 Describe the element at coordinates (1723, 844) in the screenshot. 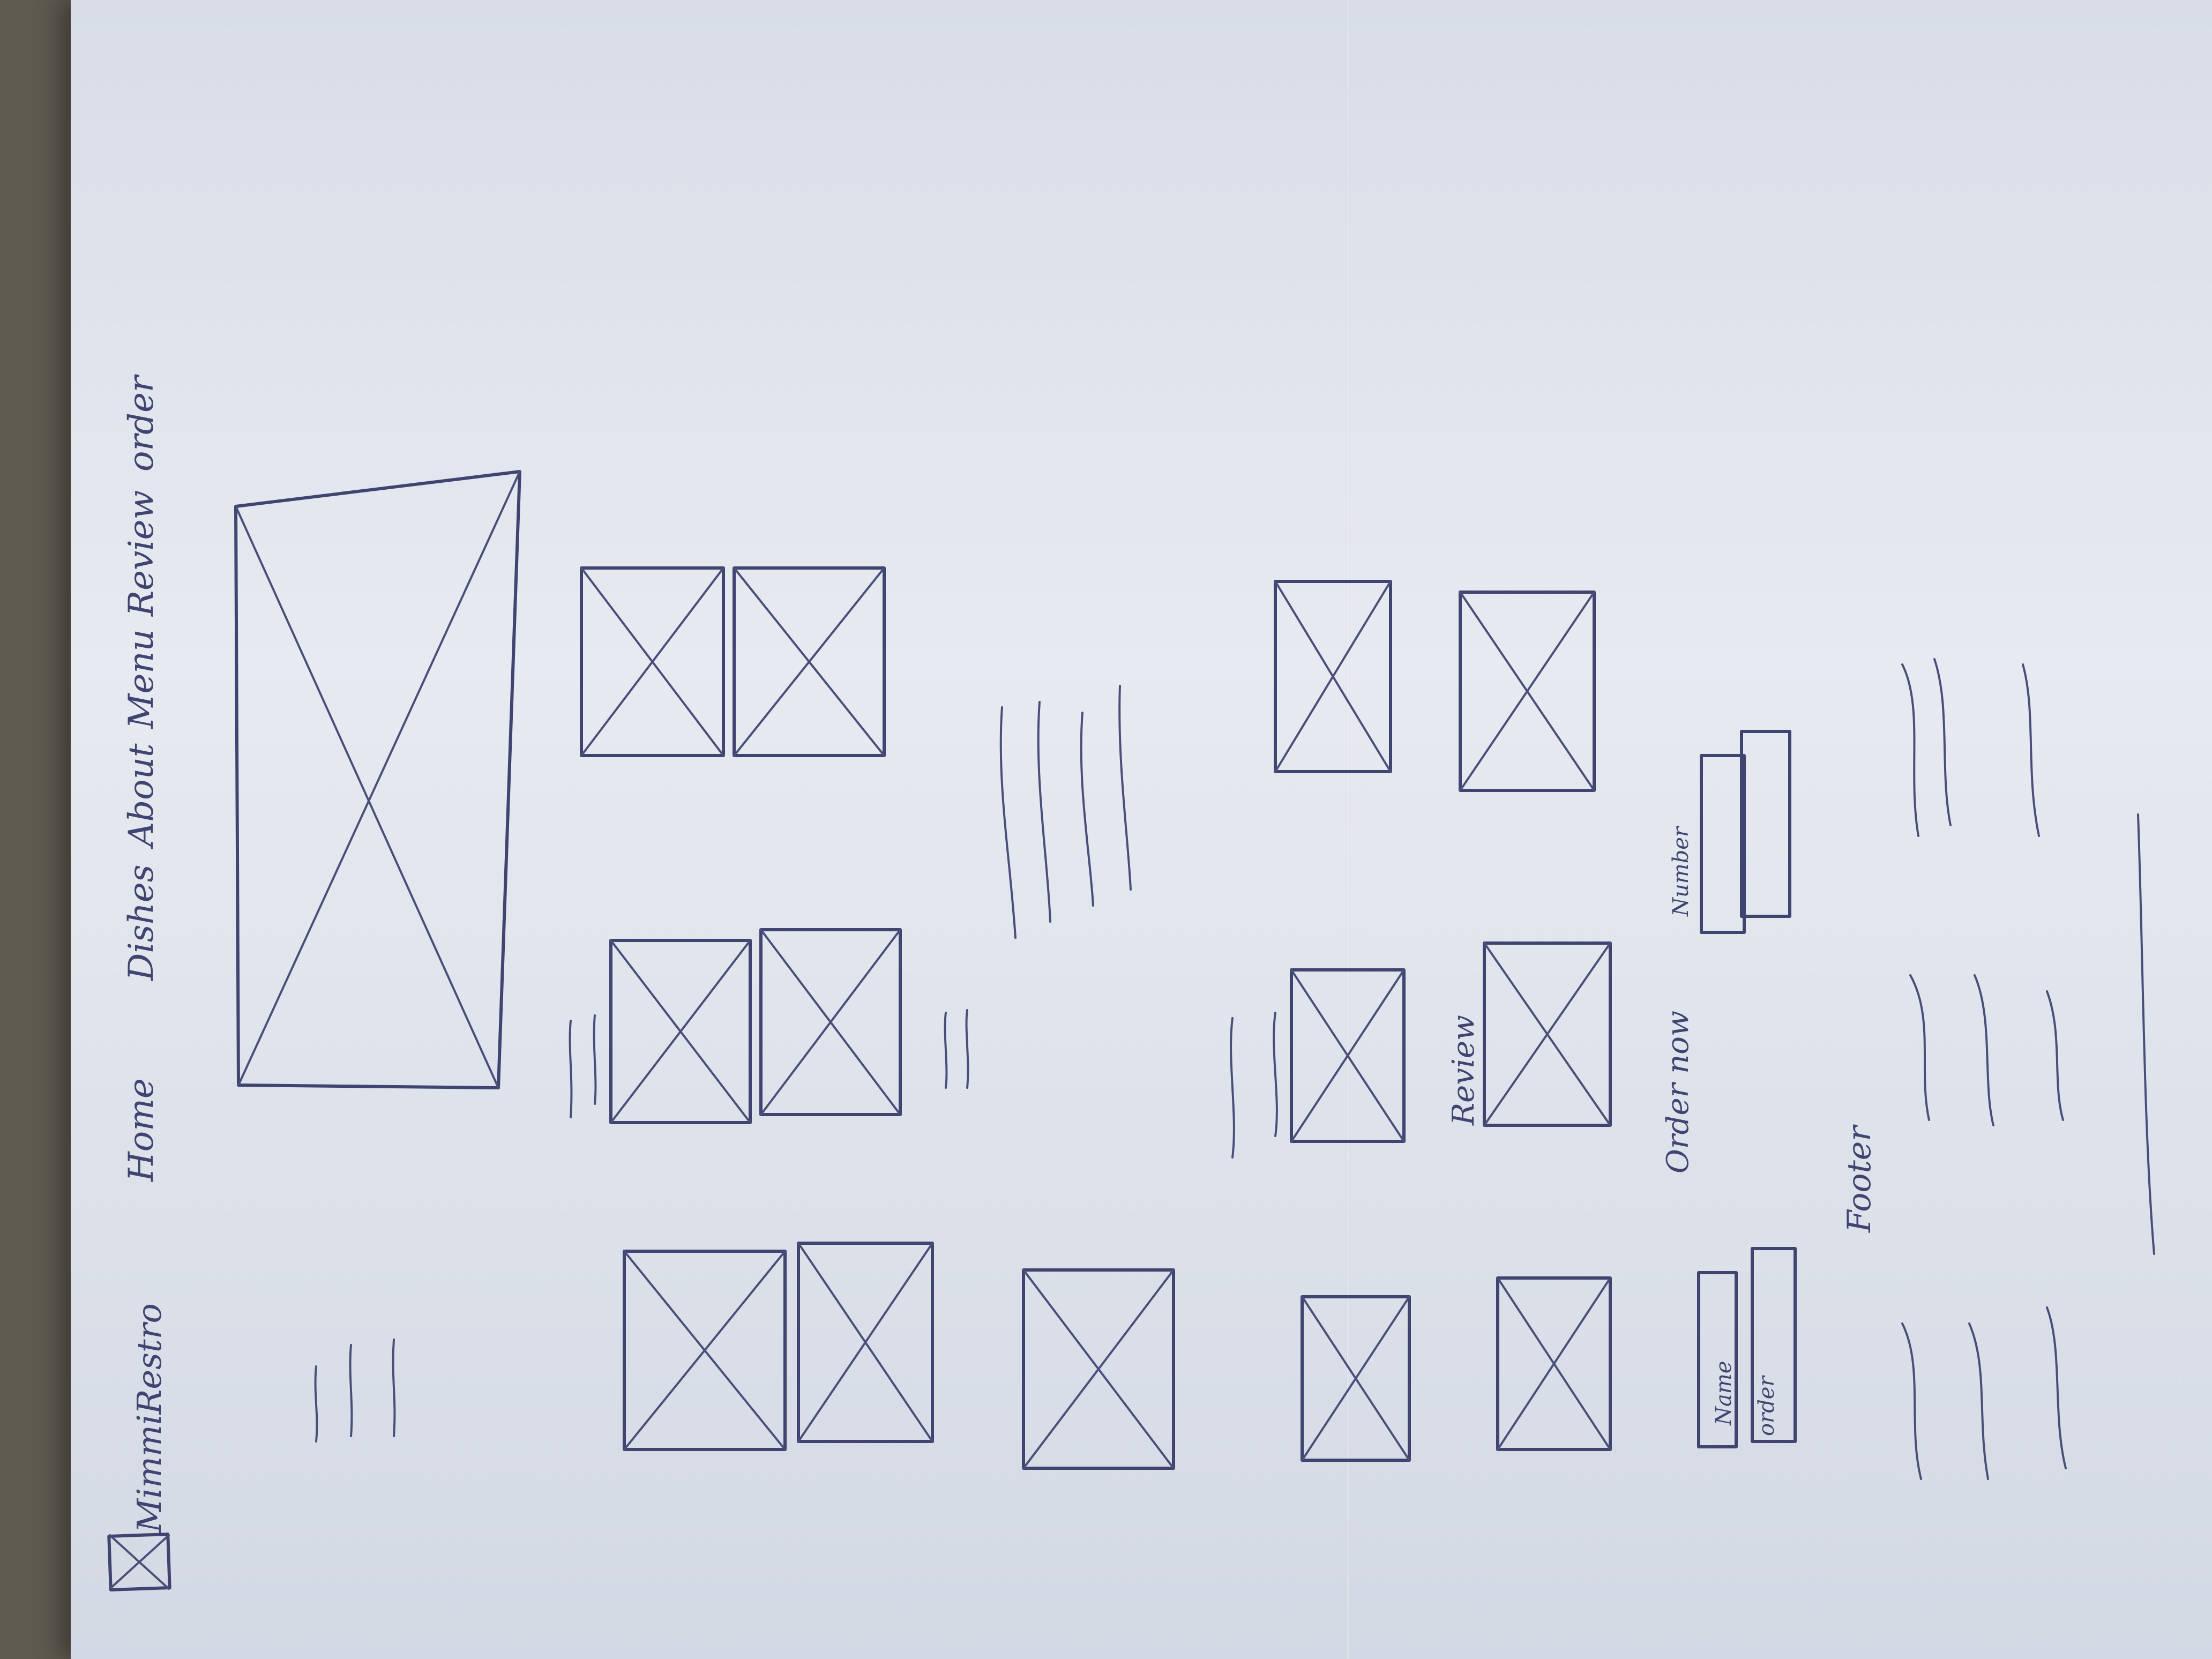

I see `number-field` at that location.